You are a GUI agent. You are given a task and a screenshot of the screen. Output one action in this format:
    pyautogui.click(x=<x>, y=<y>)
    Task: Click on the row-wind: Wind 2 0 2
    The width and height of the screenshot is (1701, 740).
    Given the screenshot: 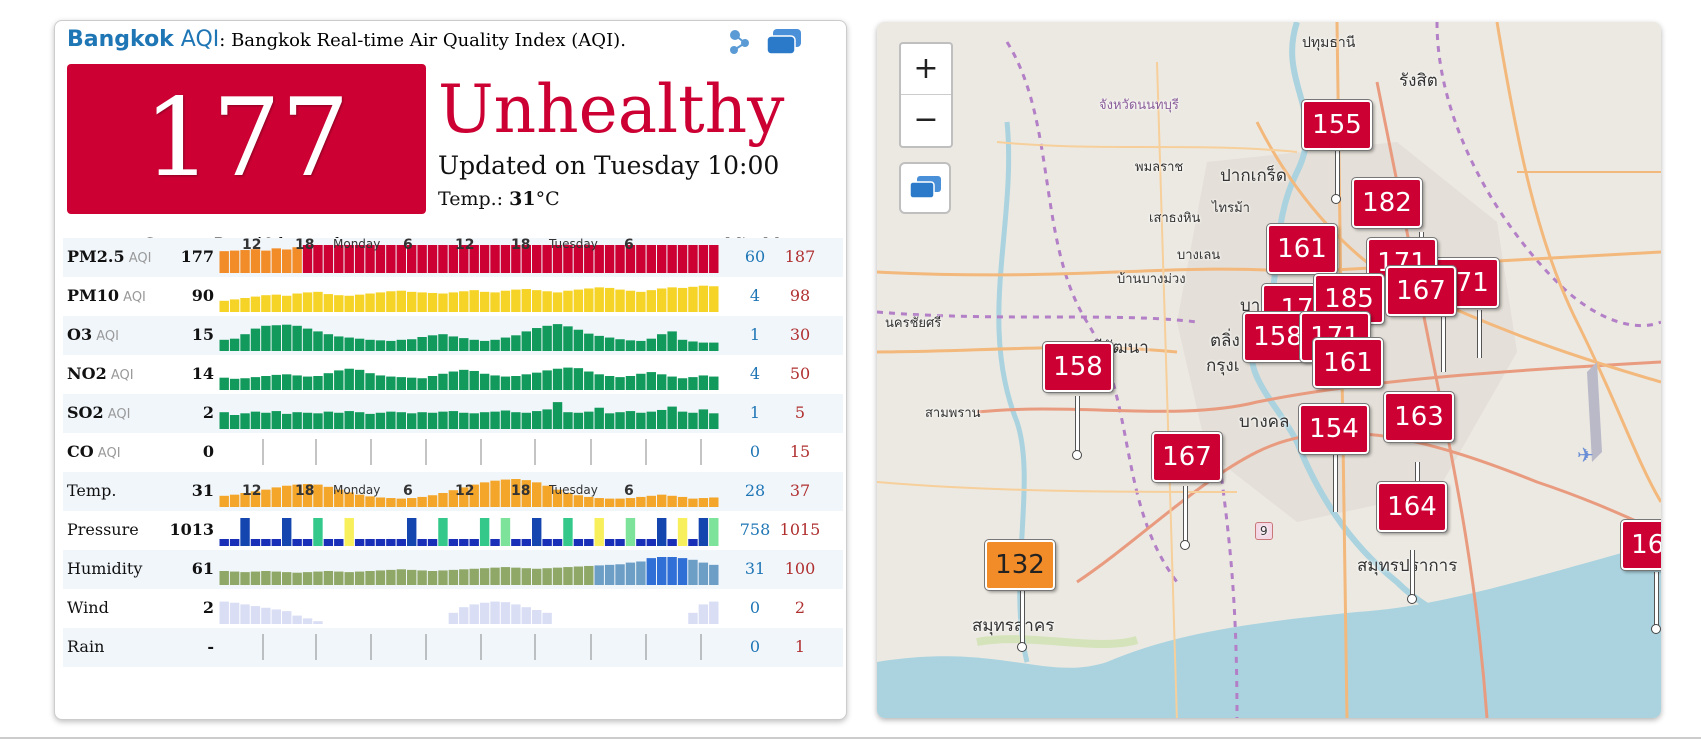 What is the action you would take?
    pyautogui.click(x=453, y=608)
    